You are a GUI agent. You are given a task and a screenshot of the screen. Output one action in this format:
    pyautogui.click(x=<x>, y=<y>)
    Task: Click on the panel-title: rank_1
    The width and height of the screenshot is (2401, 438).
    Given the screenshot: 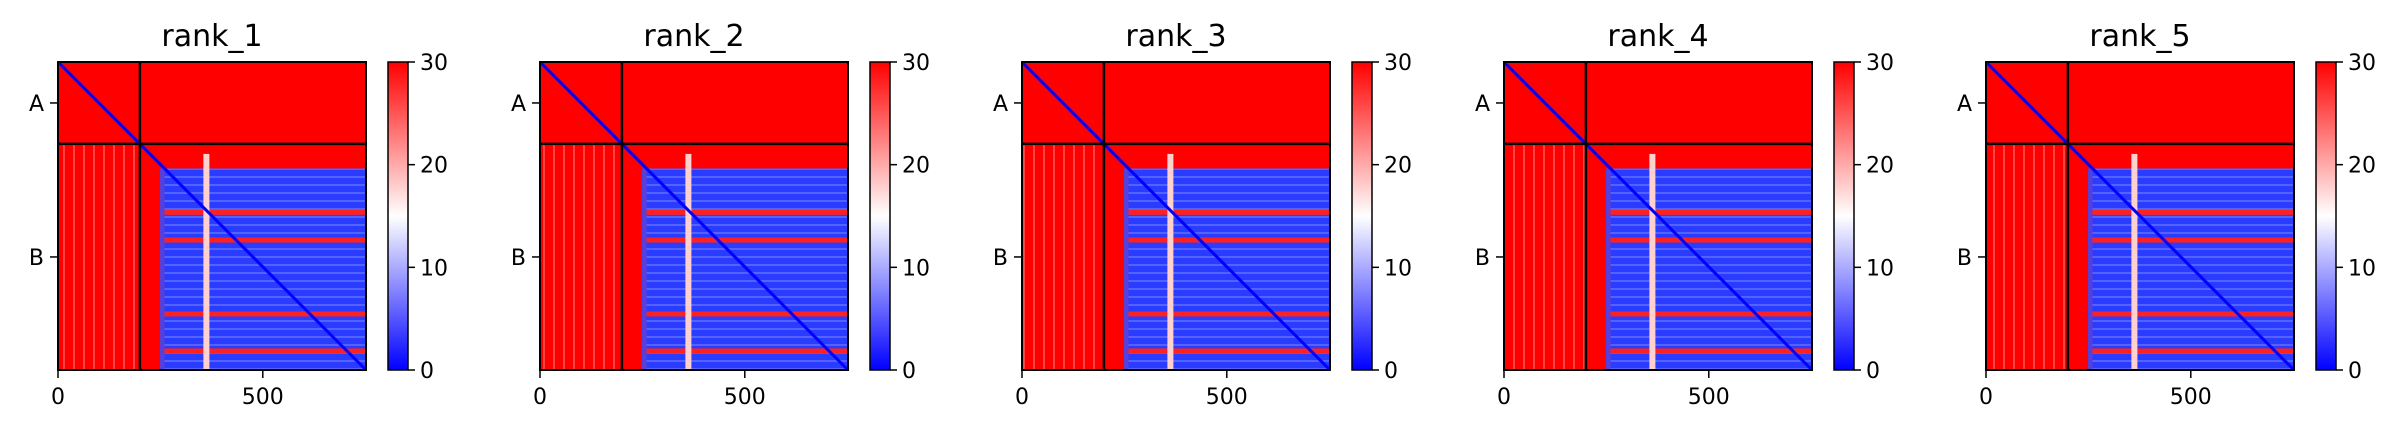 What is the action you would take?
    pyautogui.click(x=211, y=36)
    